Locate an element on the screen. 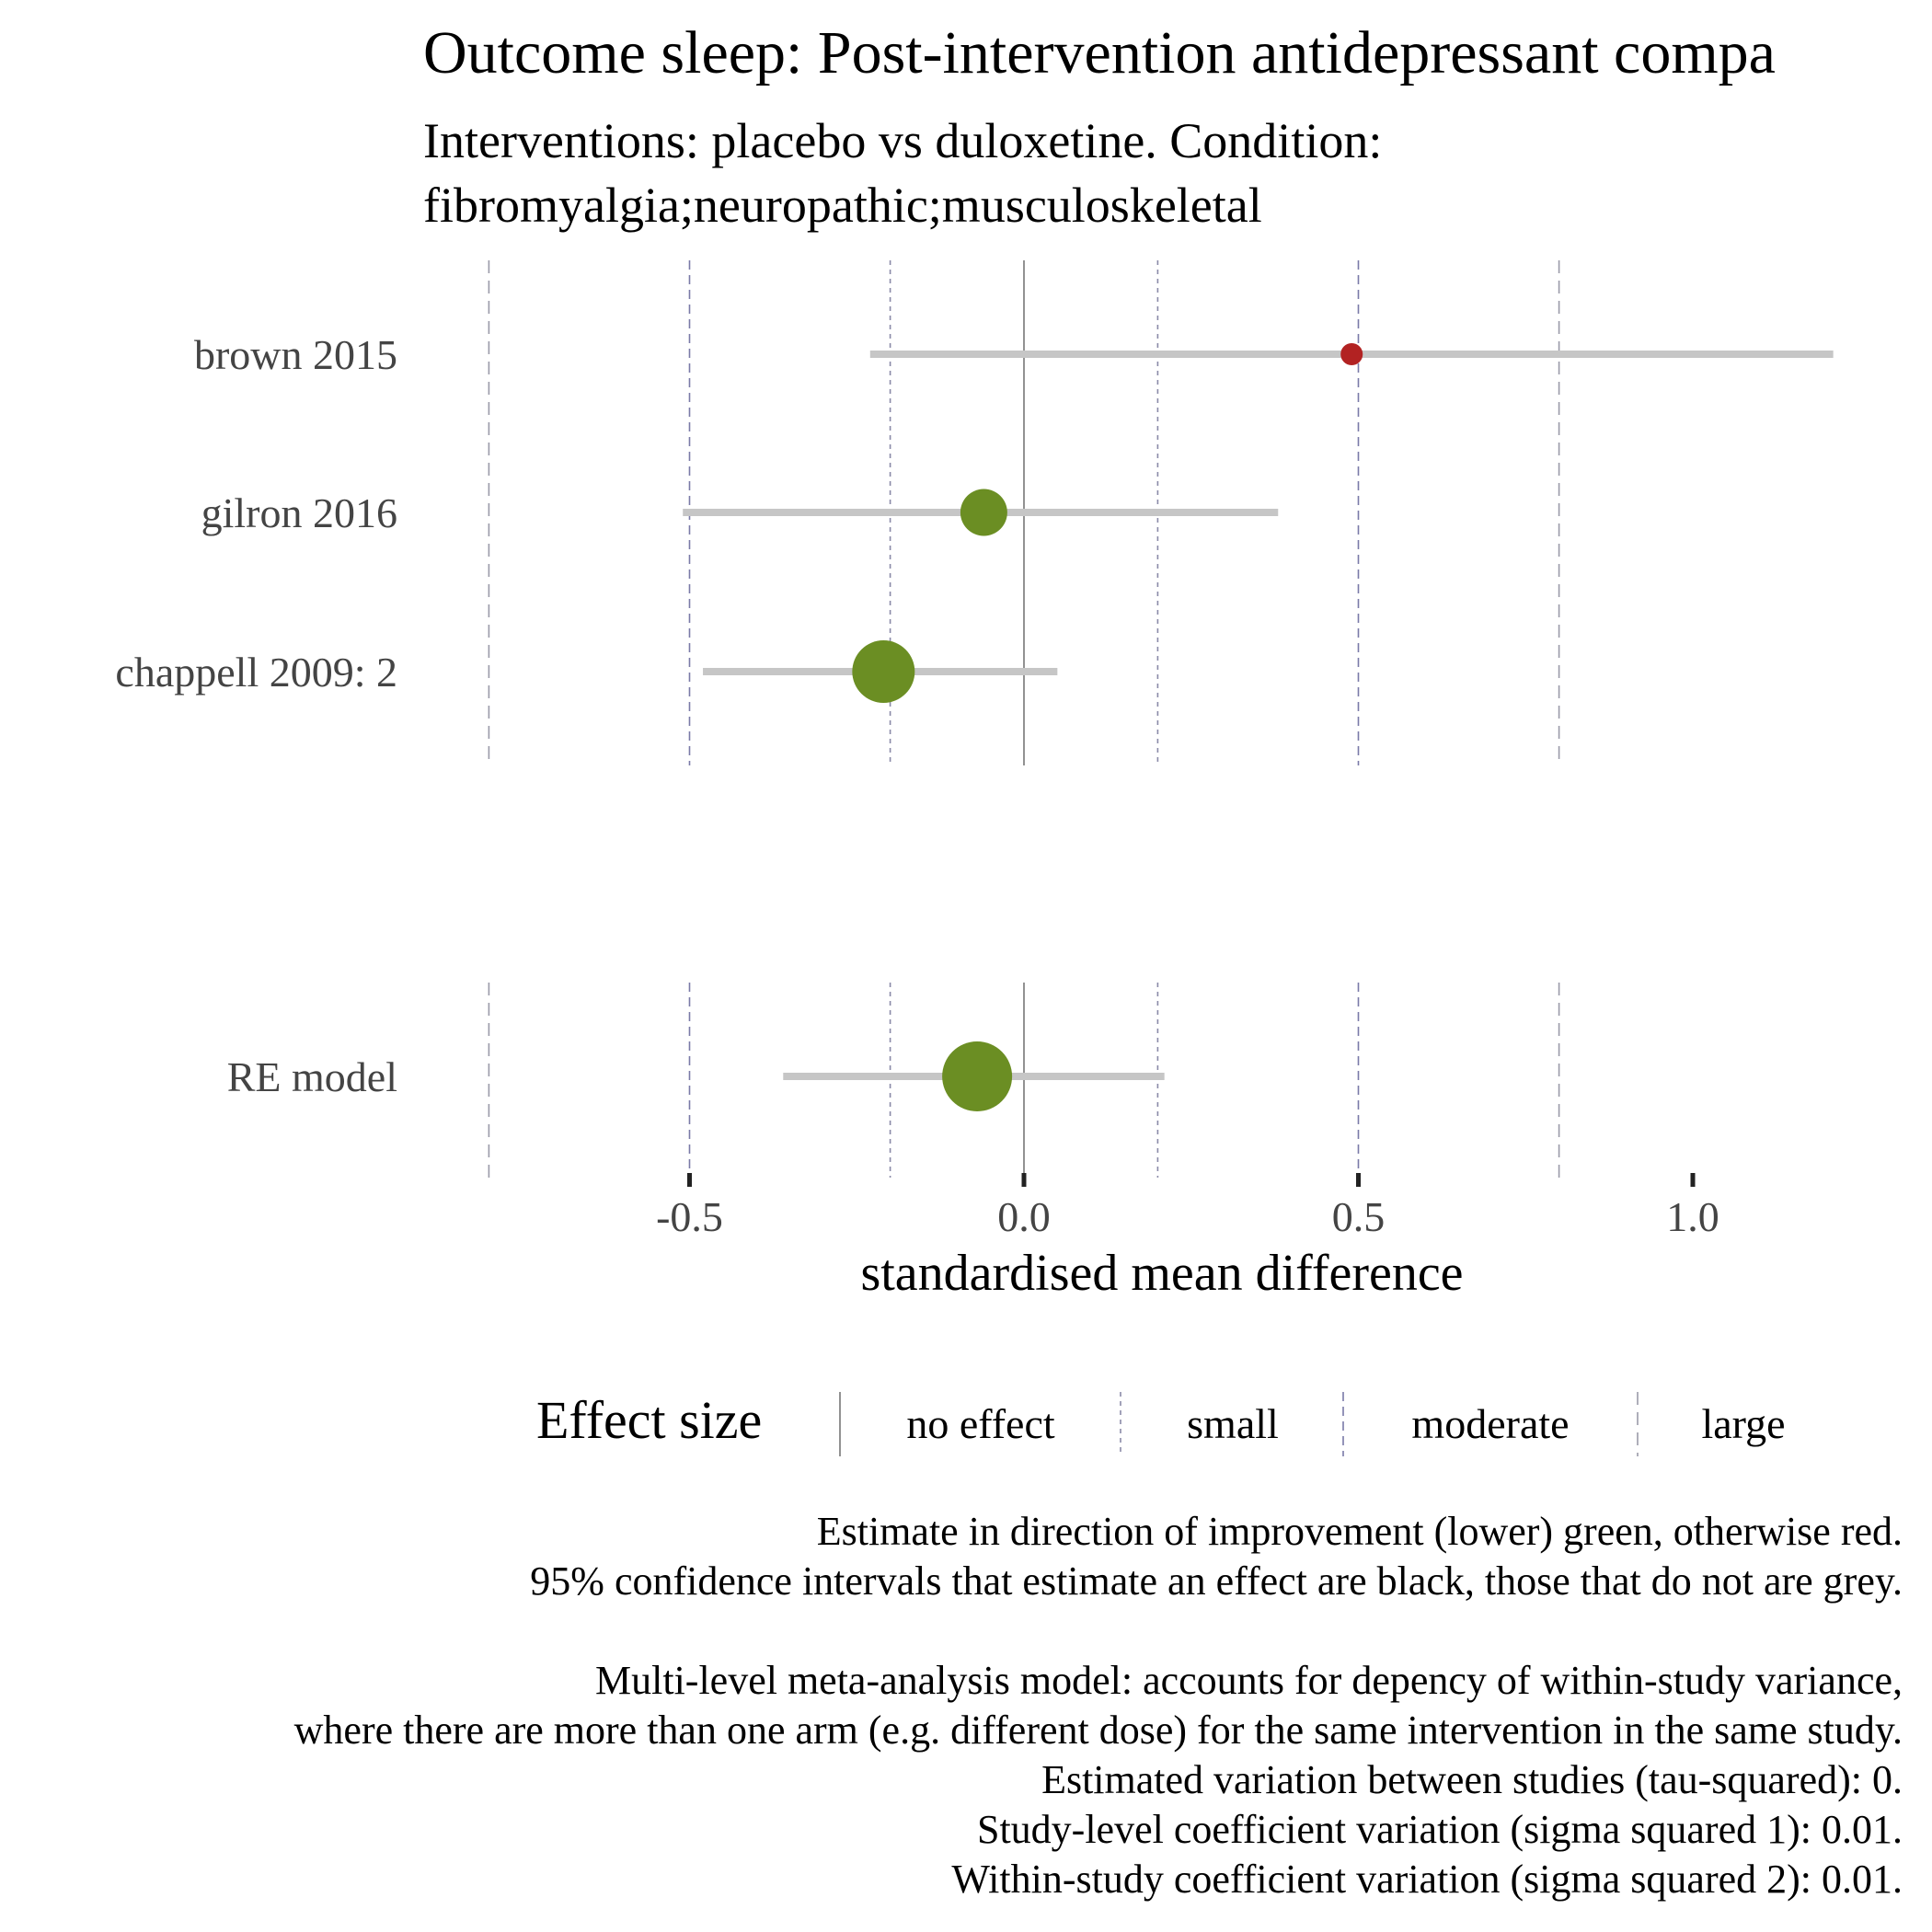  study-1-label: brown 2015 is located at coordinates (295, 354).